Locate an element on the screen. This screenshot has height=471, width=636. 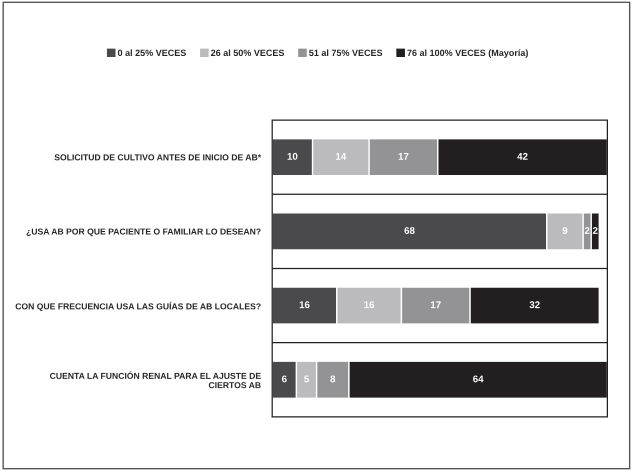
data-label: 10 is located at coordinates (293, 156).